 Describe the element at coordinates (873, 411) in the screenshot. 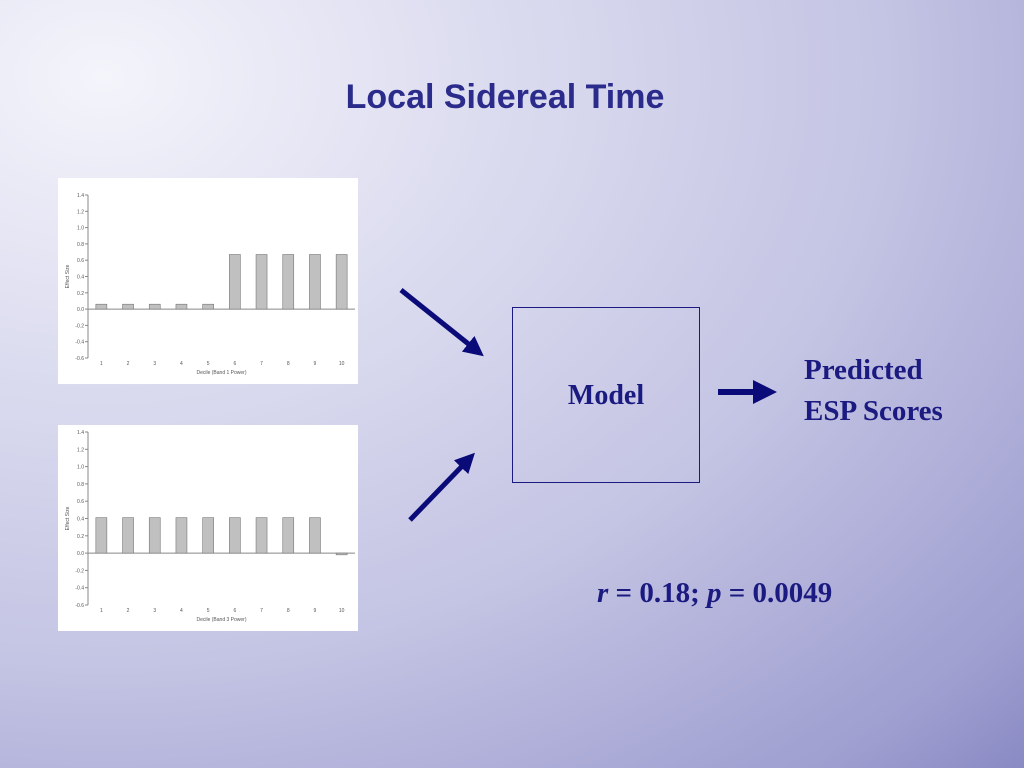

I see `prediction-line2: ESP Scores` at that location.